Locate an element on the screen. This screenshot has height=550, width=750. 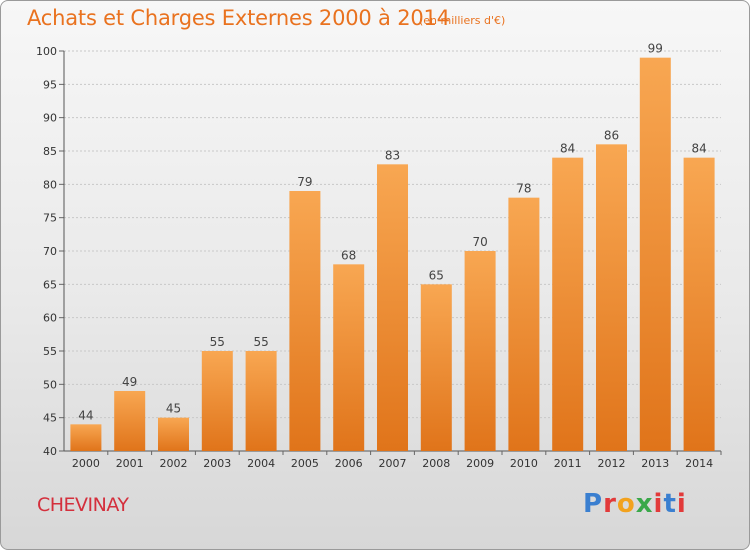
x-tick-label: 2013 is located at coordinates (655, 463).